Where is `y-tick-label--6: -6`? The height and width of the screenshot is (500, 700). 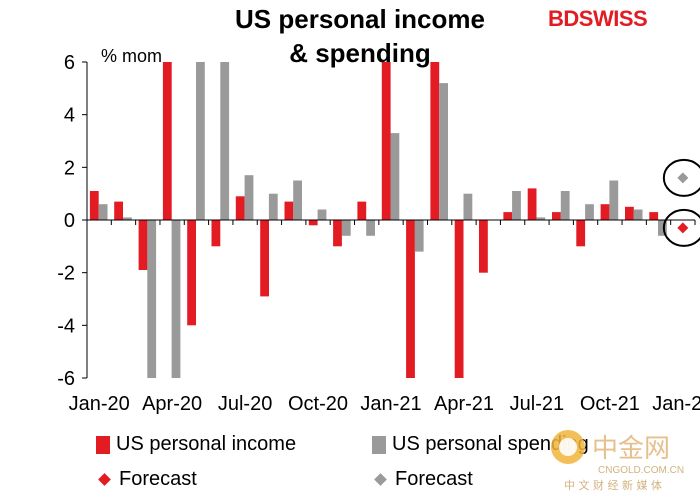 y-tick-label--6: -6 is located at coordinates (66, 379).